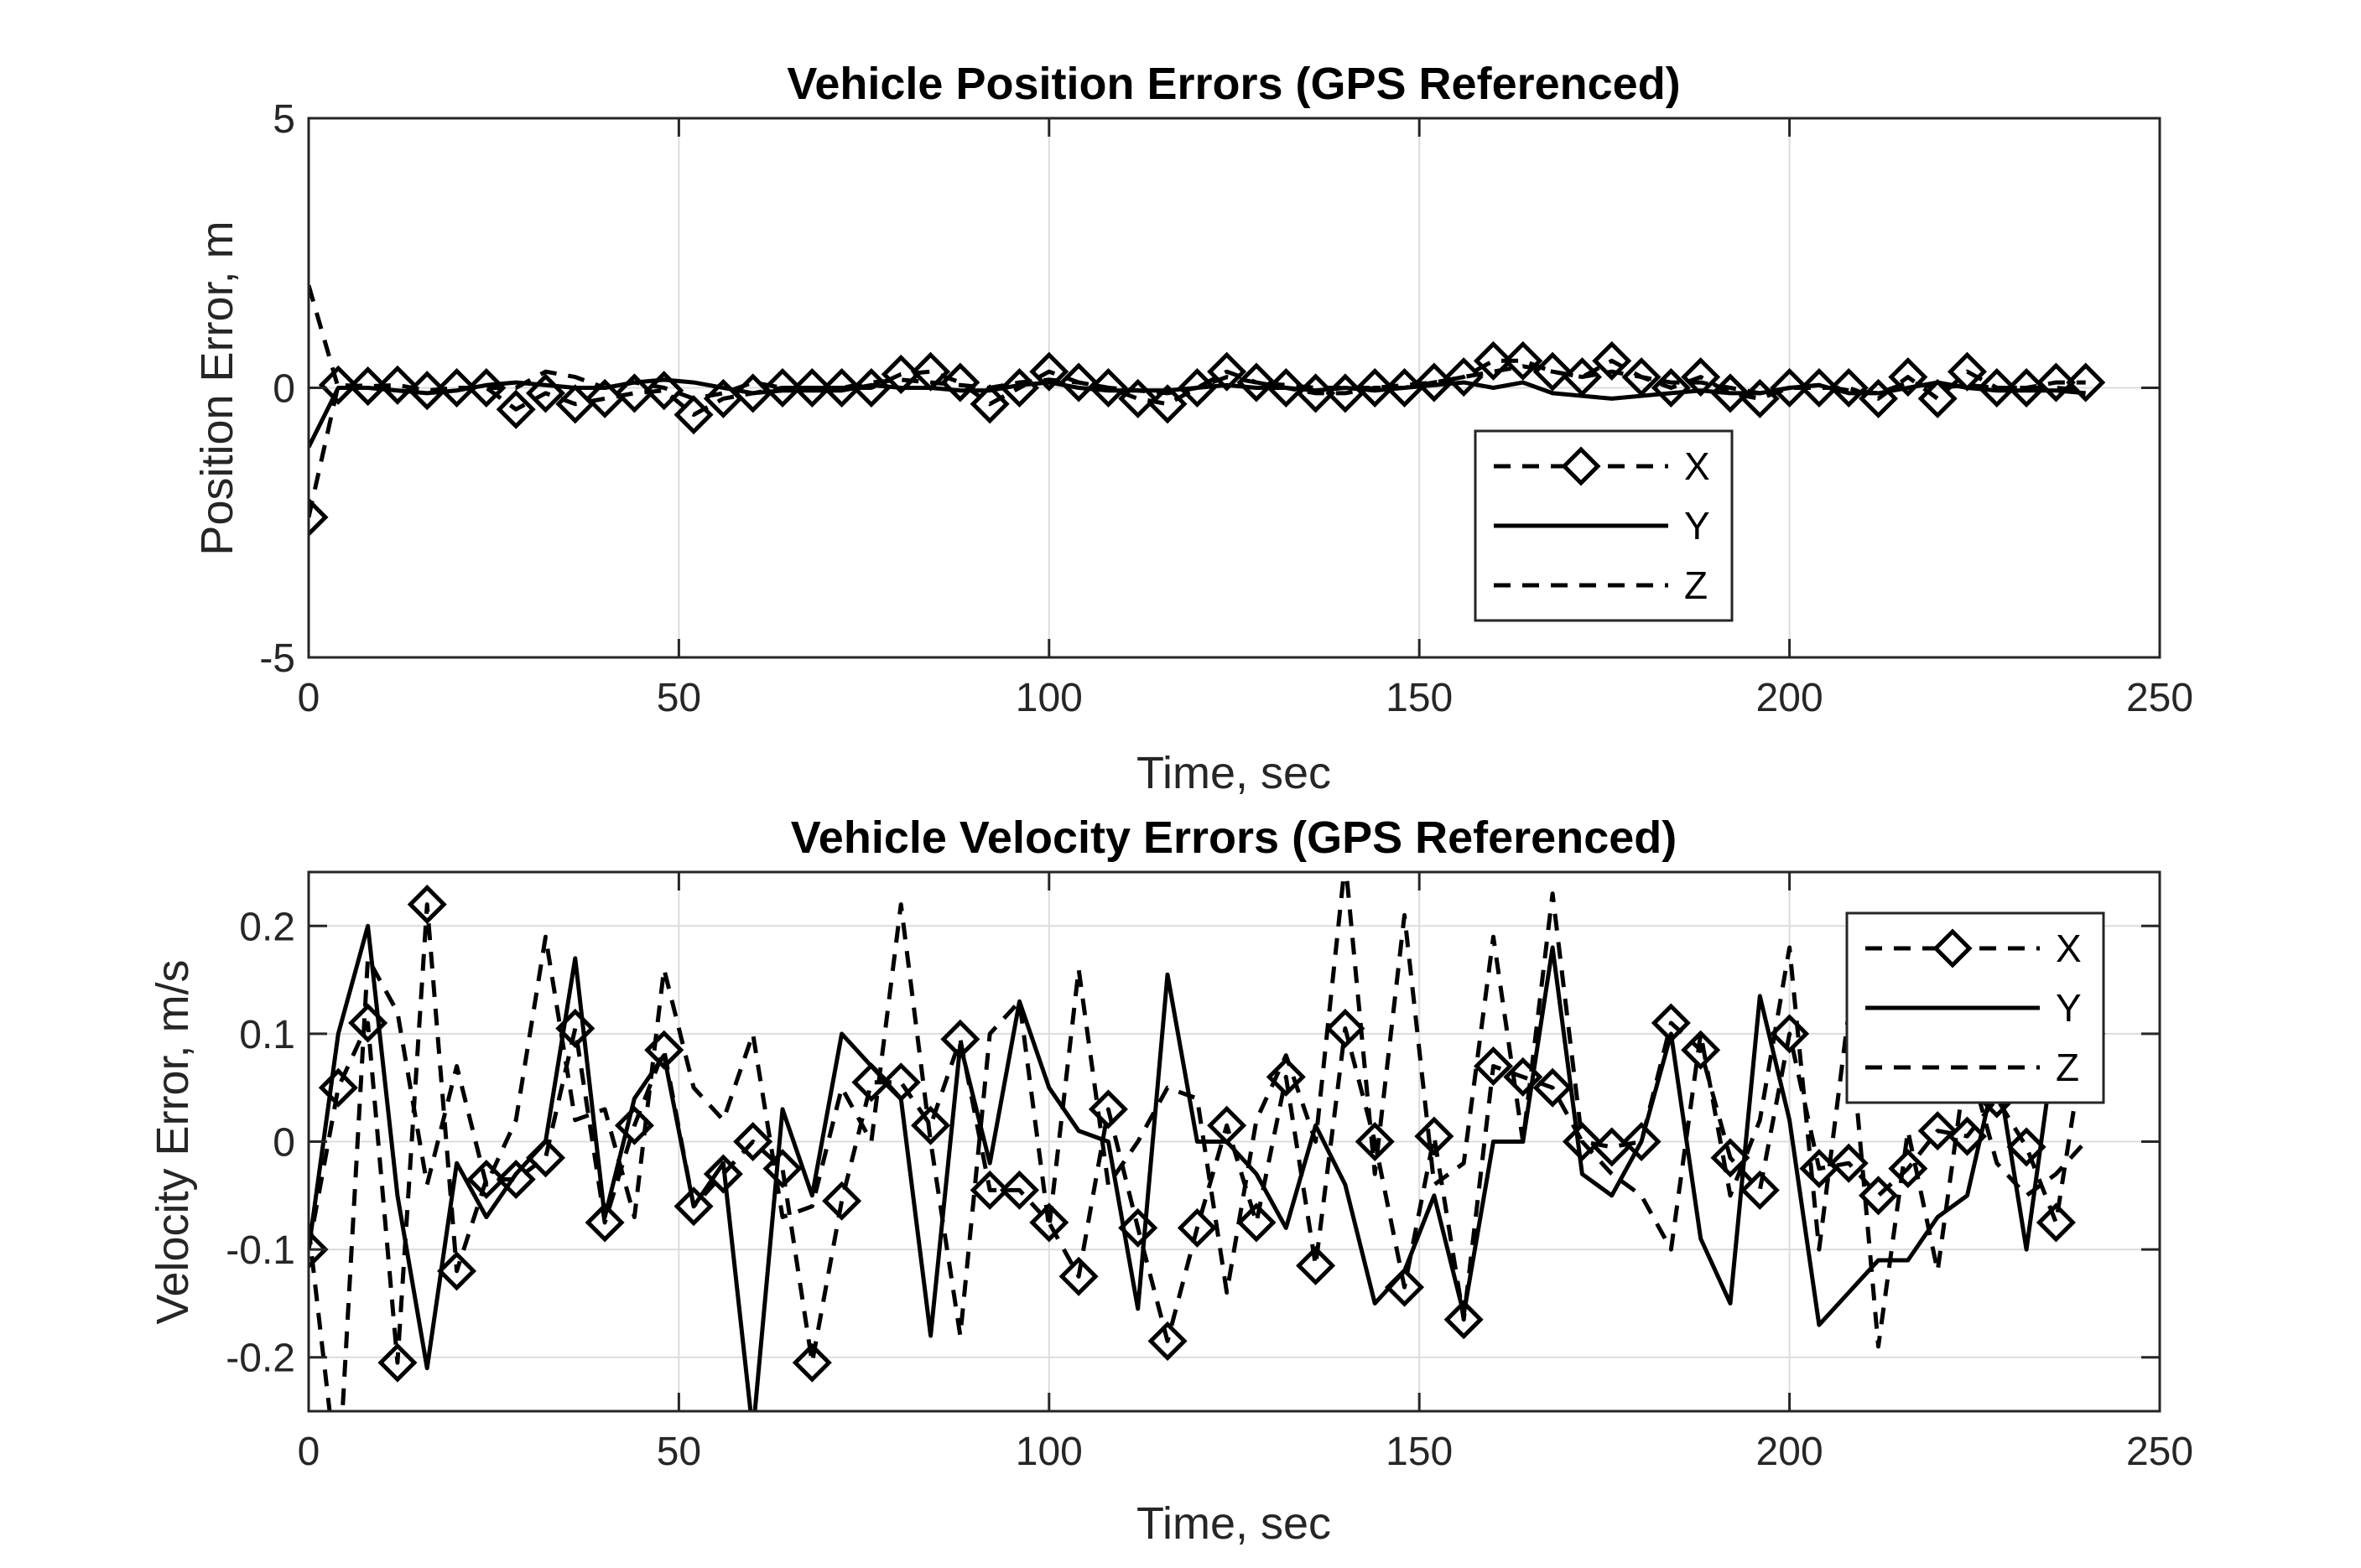  I want to click on velocity-x-tick-label: 250, so click(2159, 1452).